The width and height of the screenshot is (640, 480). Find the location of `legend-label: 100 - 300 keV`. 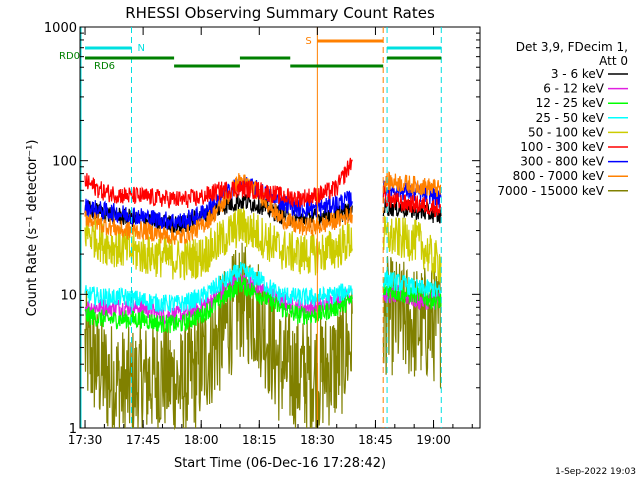

legend-label: 100 - 300 keV is located at coordinates (562, 147).